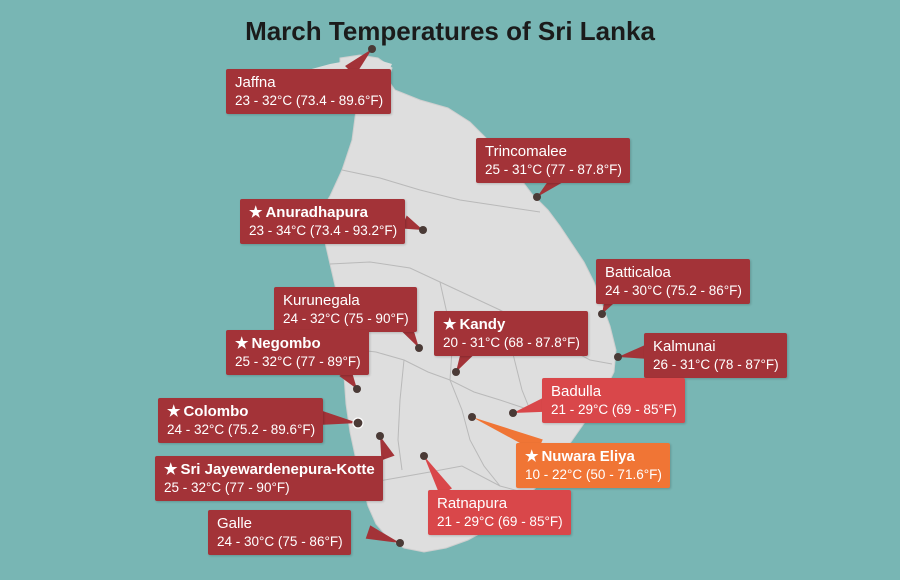  What do you see at coordinates (593, 474) in the screenshot?
I see `nuwara-eliya-temperature: 10 - 22°C (50 - 71.6°F)` at bounding box center [593, 474].